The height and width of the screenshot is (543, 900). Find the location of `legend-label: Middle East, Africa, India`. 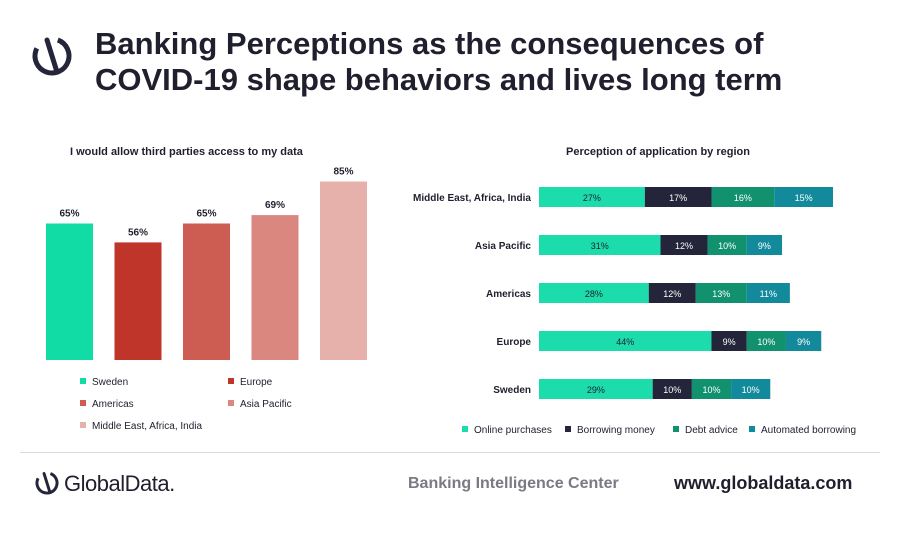

legend-label: Middle East, Africa, India is located at coordinates (147, 426).